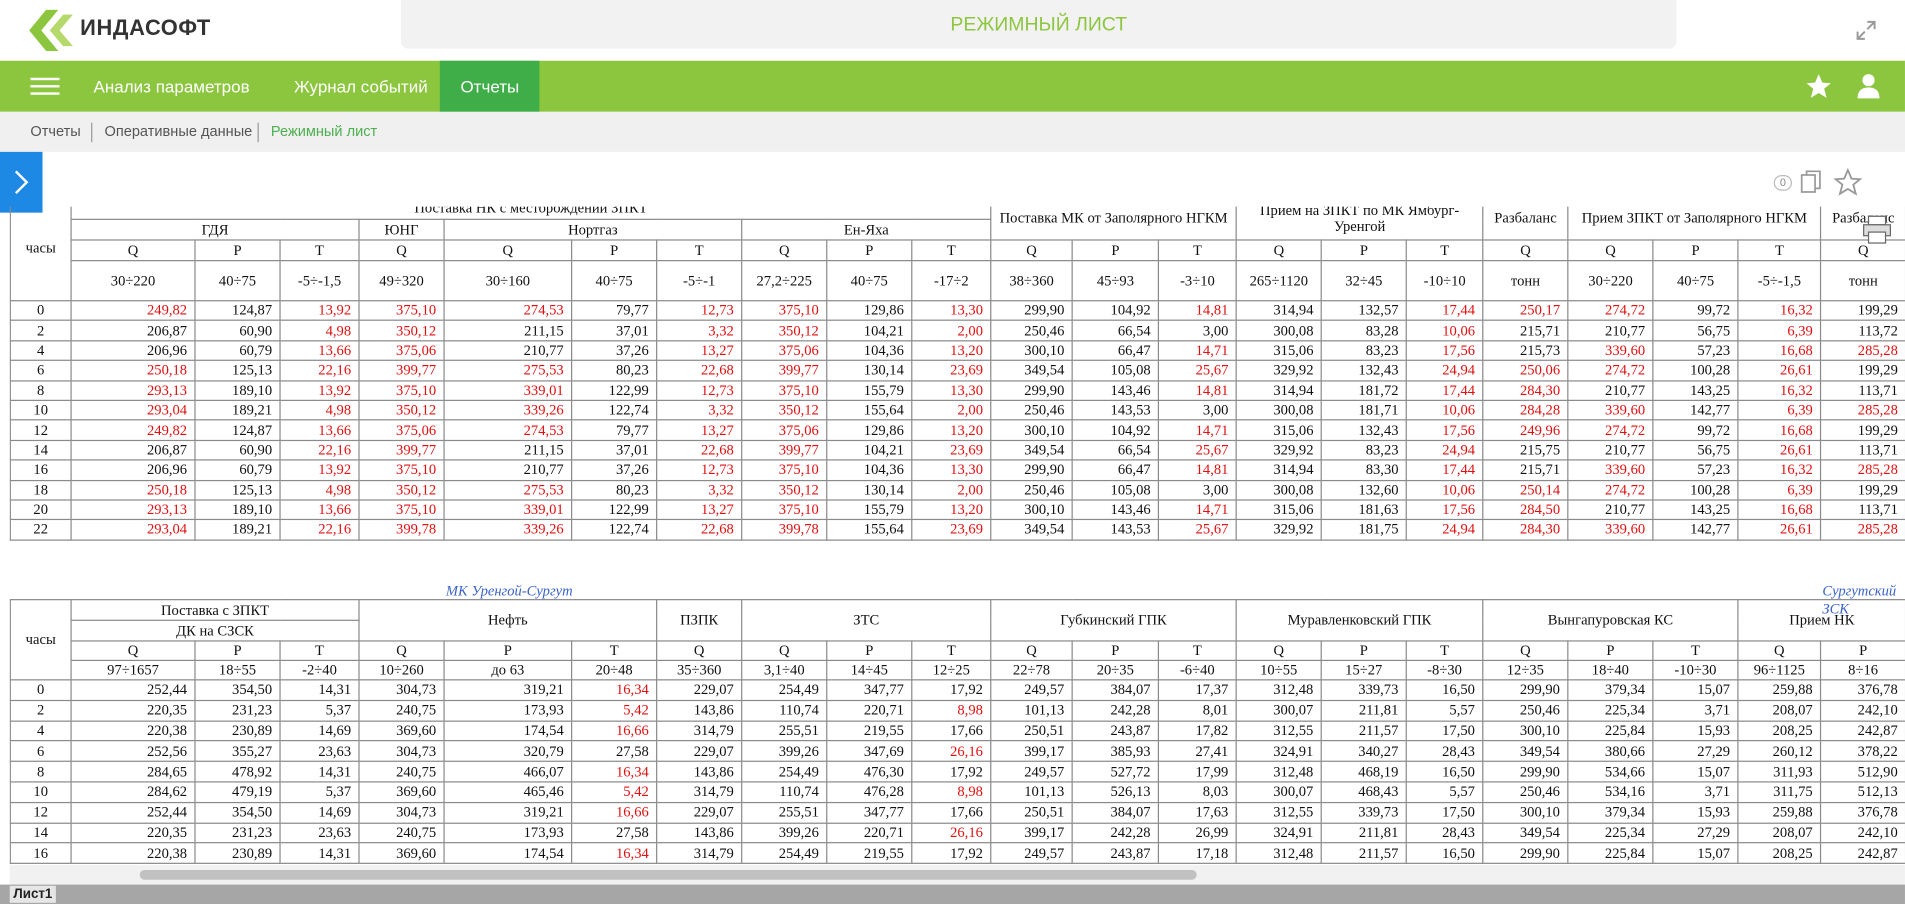 The width and height of the screenshot is (1905, 904). I want to click on value-cell: 13,92, so click(319, 390).